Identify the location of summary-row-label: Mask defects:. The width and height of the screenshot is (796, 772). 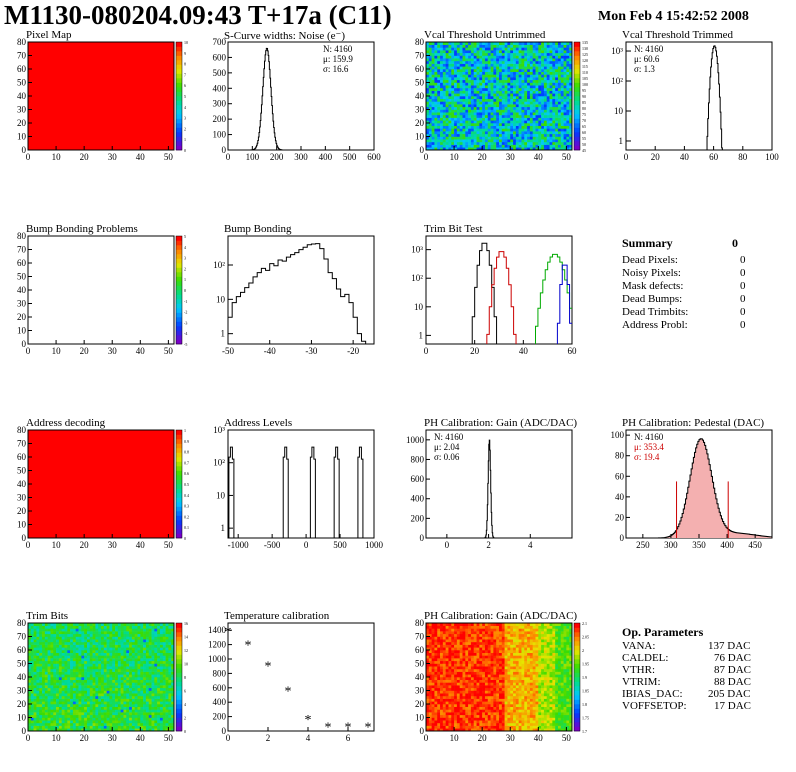
(653, 286).